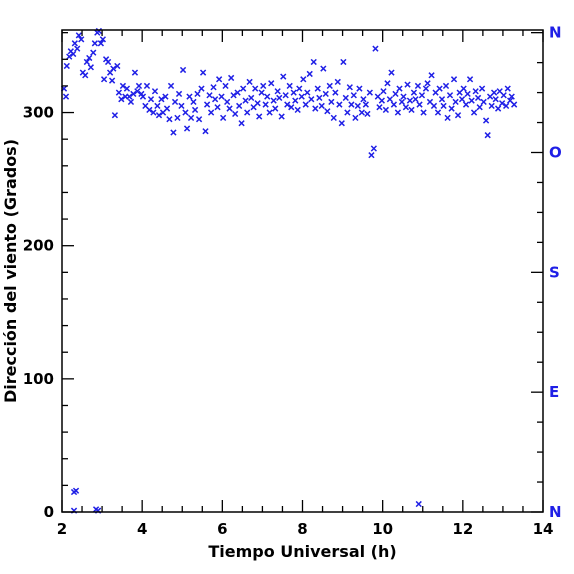  Describe the element at coordinates (302, 551) in the screenshot. I see `x-axis-label: Tiempo Universal (h)` at that location.